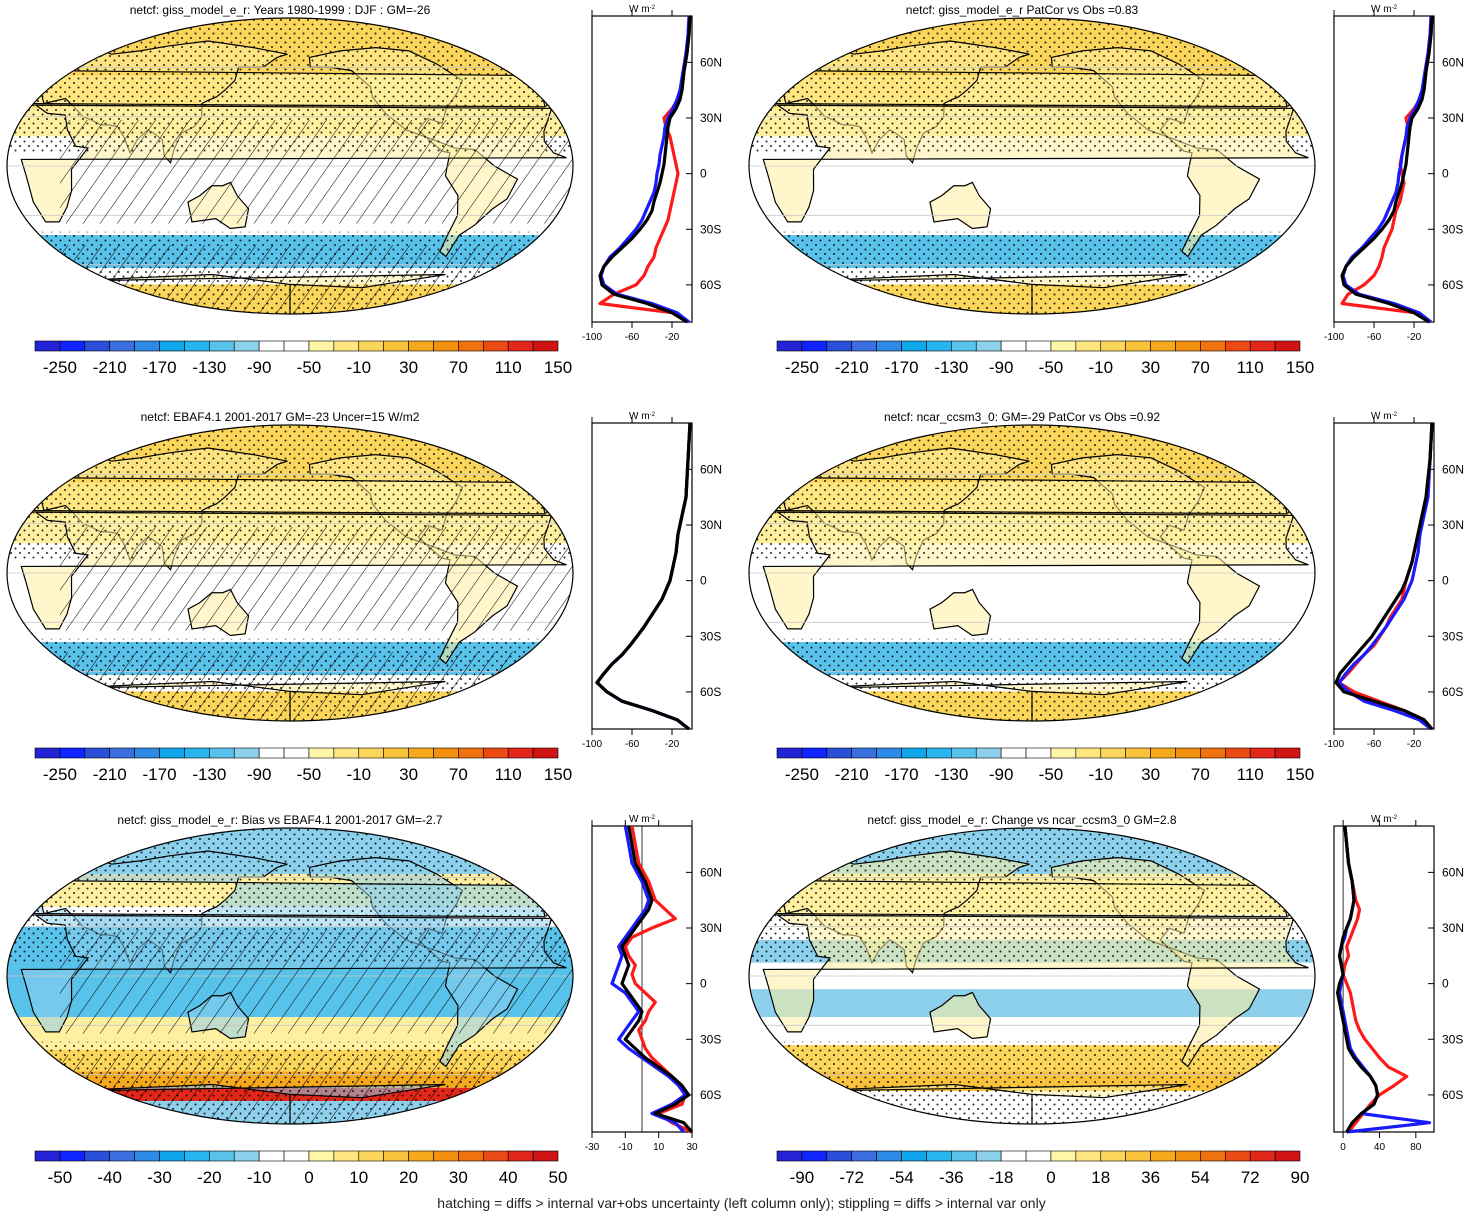 The image size is (1483, 1215). What do you see at coordinates (1334, 744) in the screenshot?
I see `profile-xtick-label: -100` at bounding box center [1334, 744].